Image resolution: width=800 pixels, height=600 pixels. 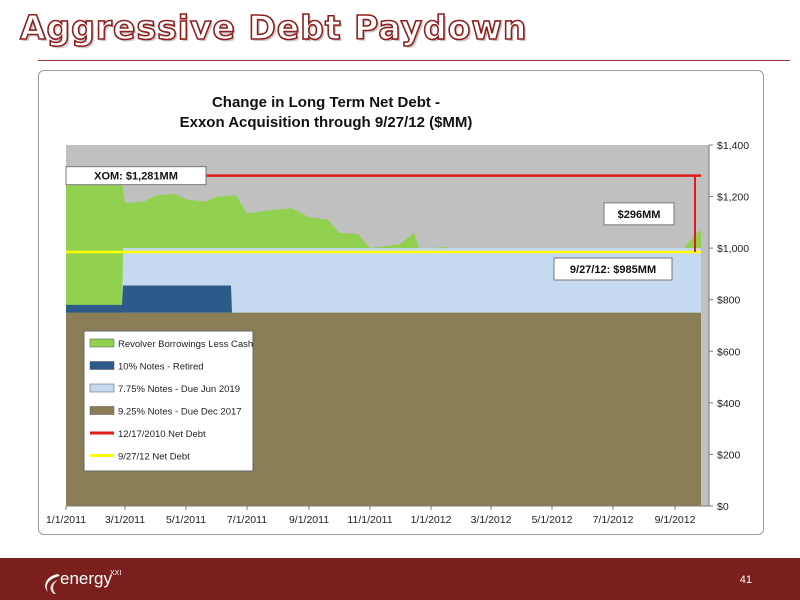 What do you see at coordinates (491, 520) in the screenshot?
I see `x-tick-label: 3/1/2012` at bounding box center [491, 520].